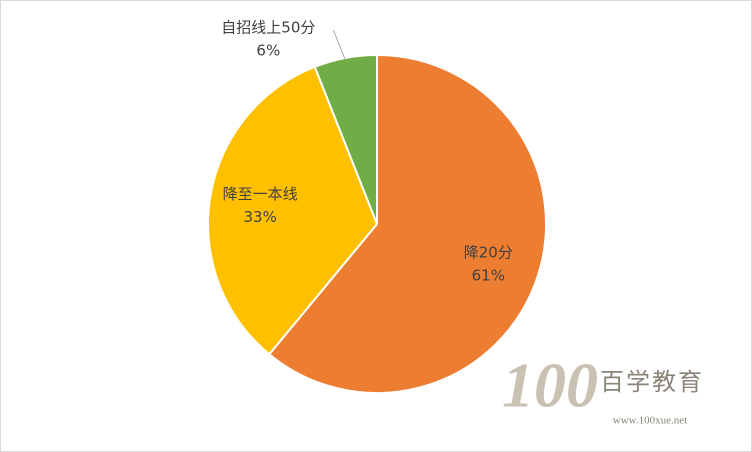 This screenshot has width=752, height=452. What do you see at coordinates (268, 28) in the screenshot?
I see `slice-label: 自招线上50分` at bounding box center [268, 28].